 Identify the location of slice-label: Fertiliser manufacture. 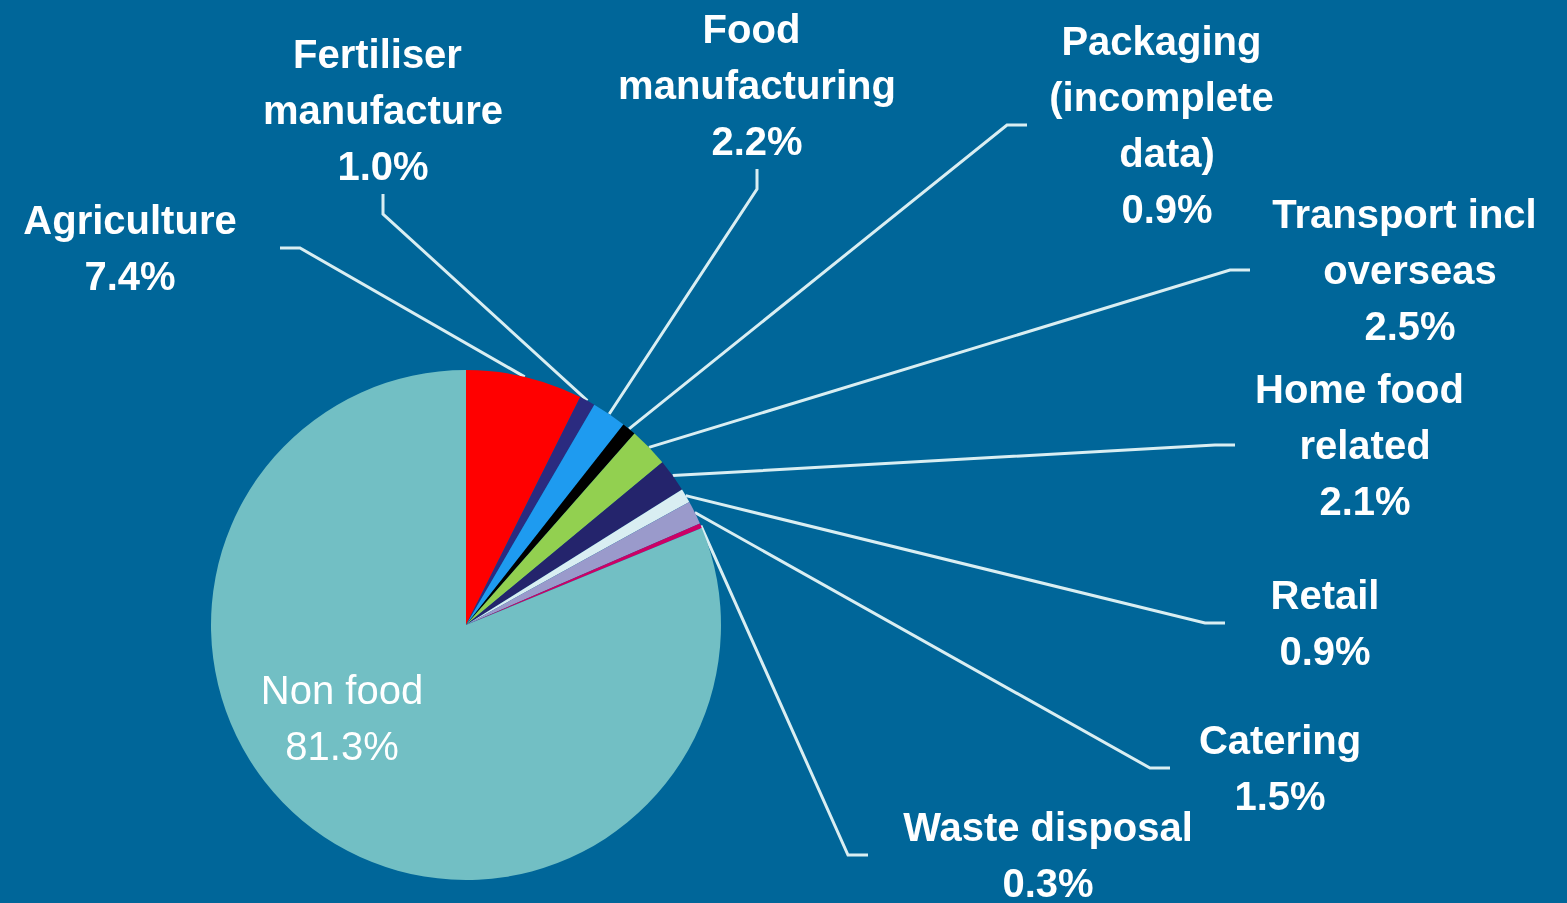
(383, 82).